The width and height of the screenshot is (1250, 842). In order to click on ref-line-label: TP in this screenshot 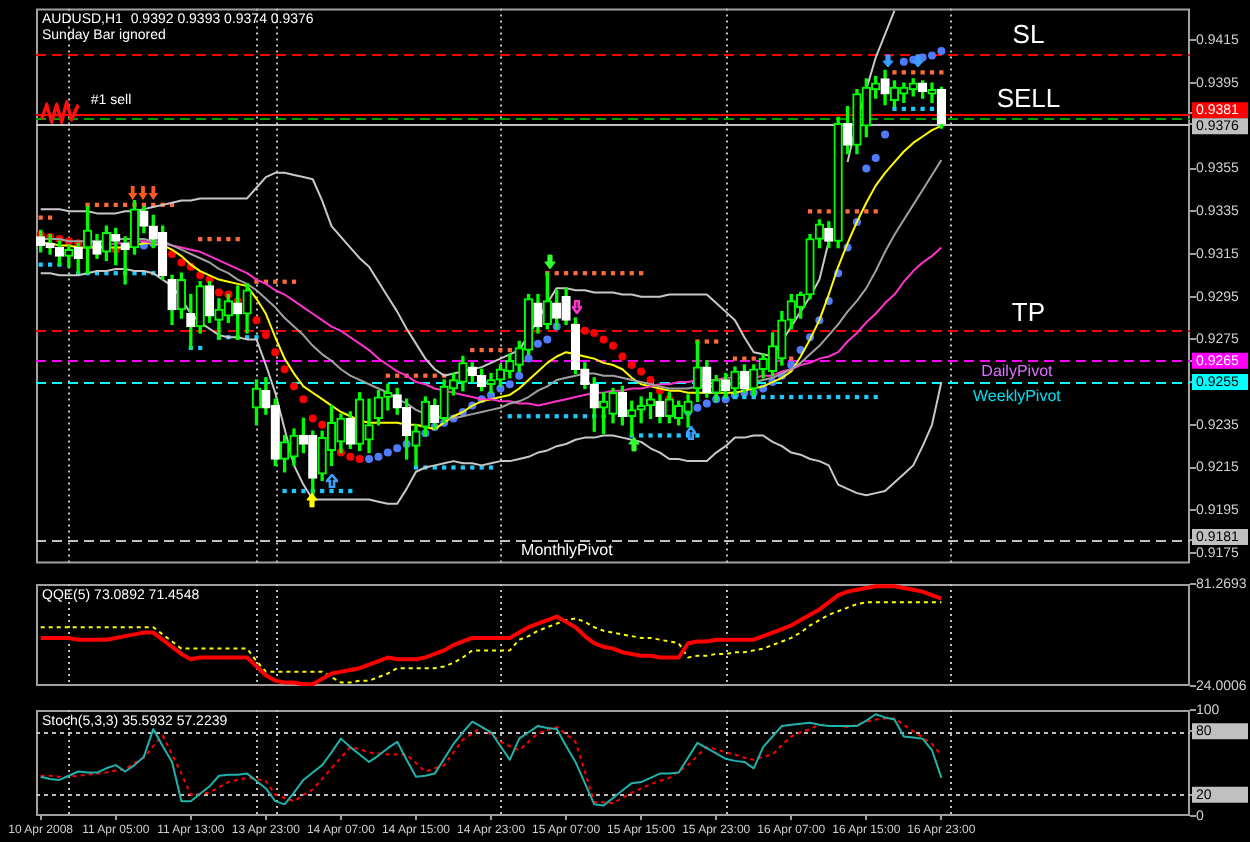, I will do `click(1028, 312)`.